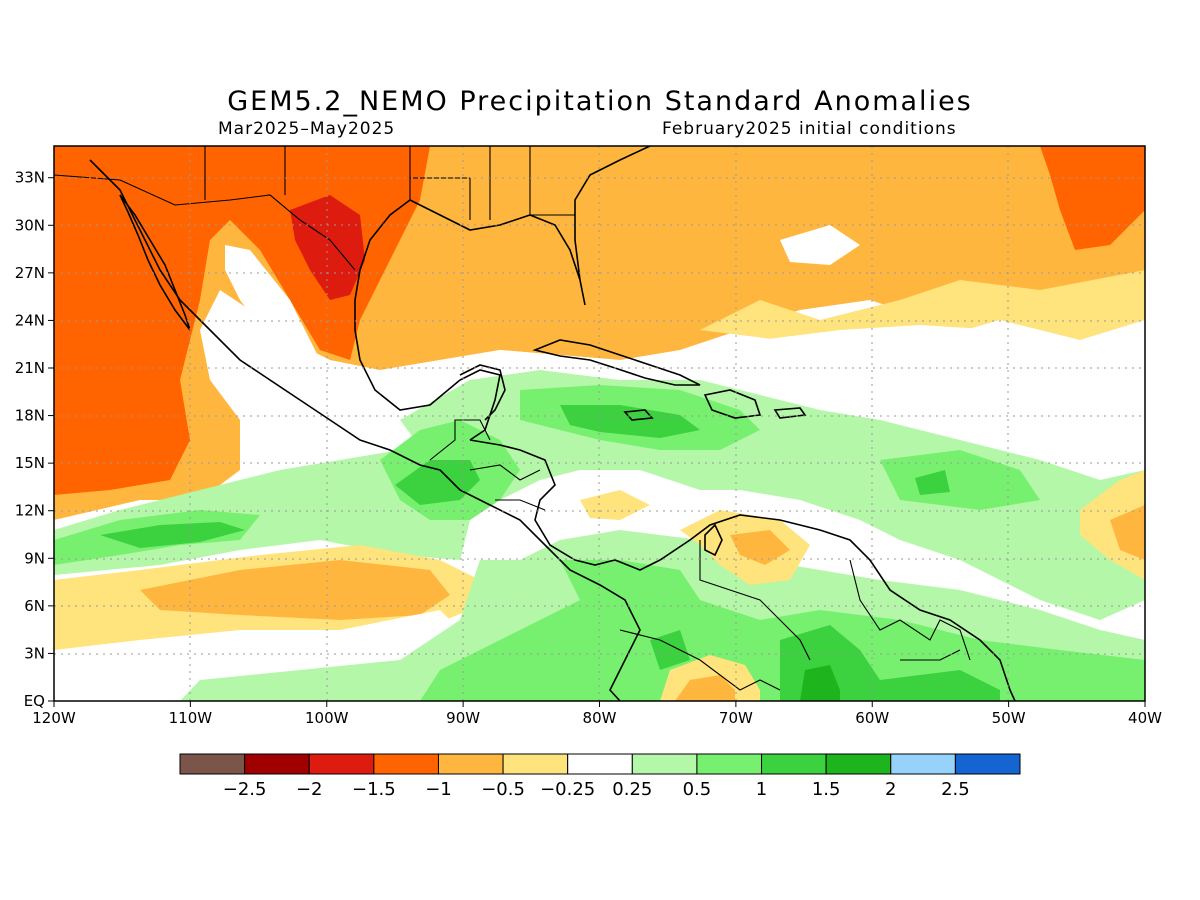 Image resolution: width=1200 pixels, height=900 pixels. Describe the element at coordinates (34, 701) in the screenshot. I see `lat-tick-label: EQ` at that location.